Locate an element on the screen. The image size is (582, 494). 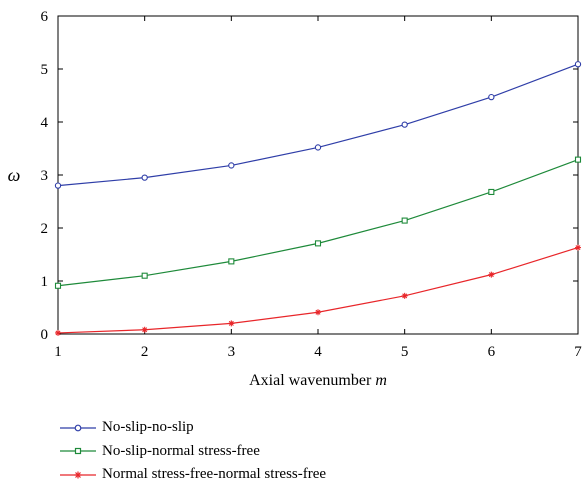
legend-swatch-circle is located at coordinates (78, 428).